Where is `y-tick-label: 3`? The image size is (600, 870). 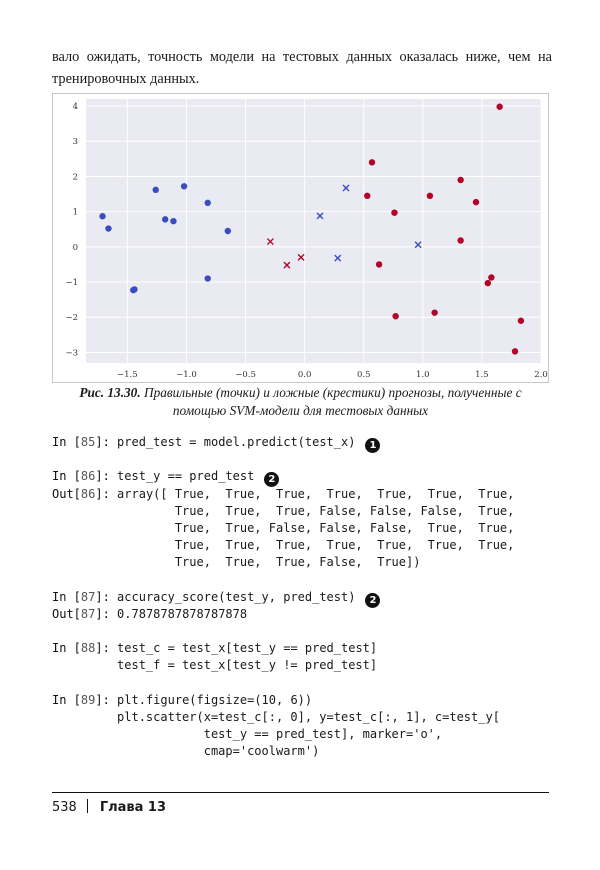
y-tick-label: 3 is located at coordinates (75, 142).